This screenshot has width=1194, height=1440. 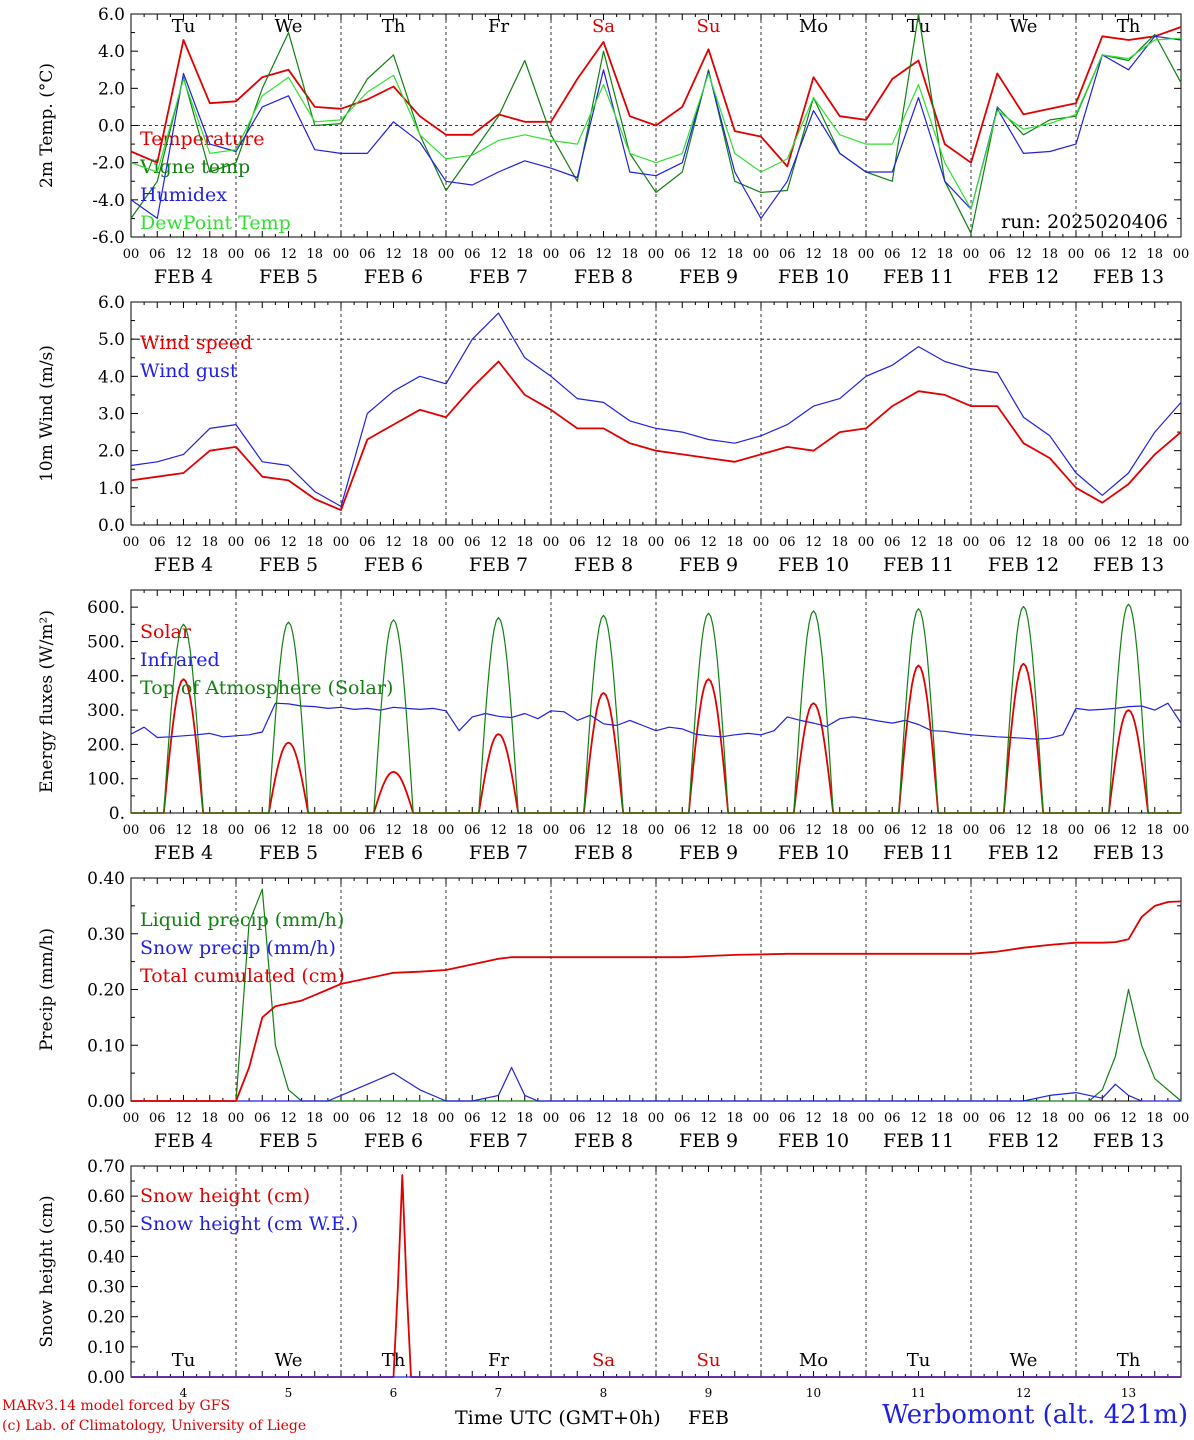 I want to click on y-tick-label: 0.00, so click(x=106, y=1102).